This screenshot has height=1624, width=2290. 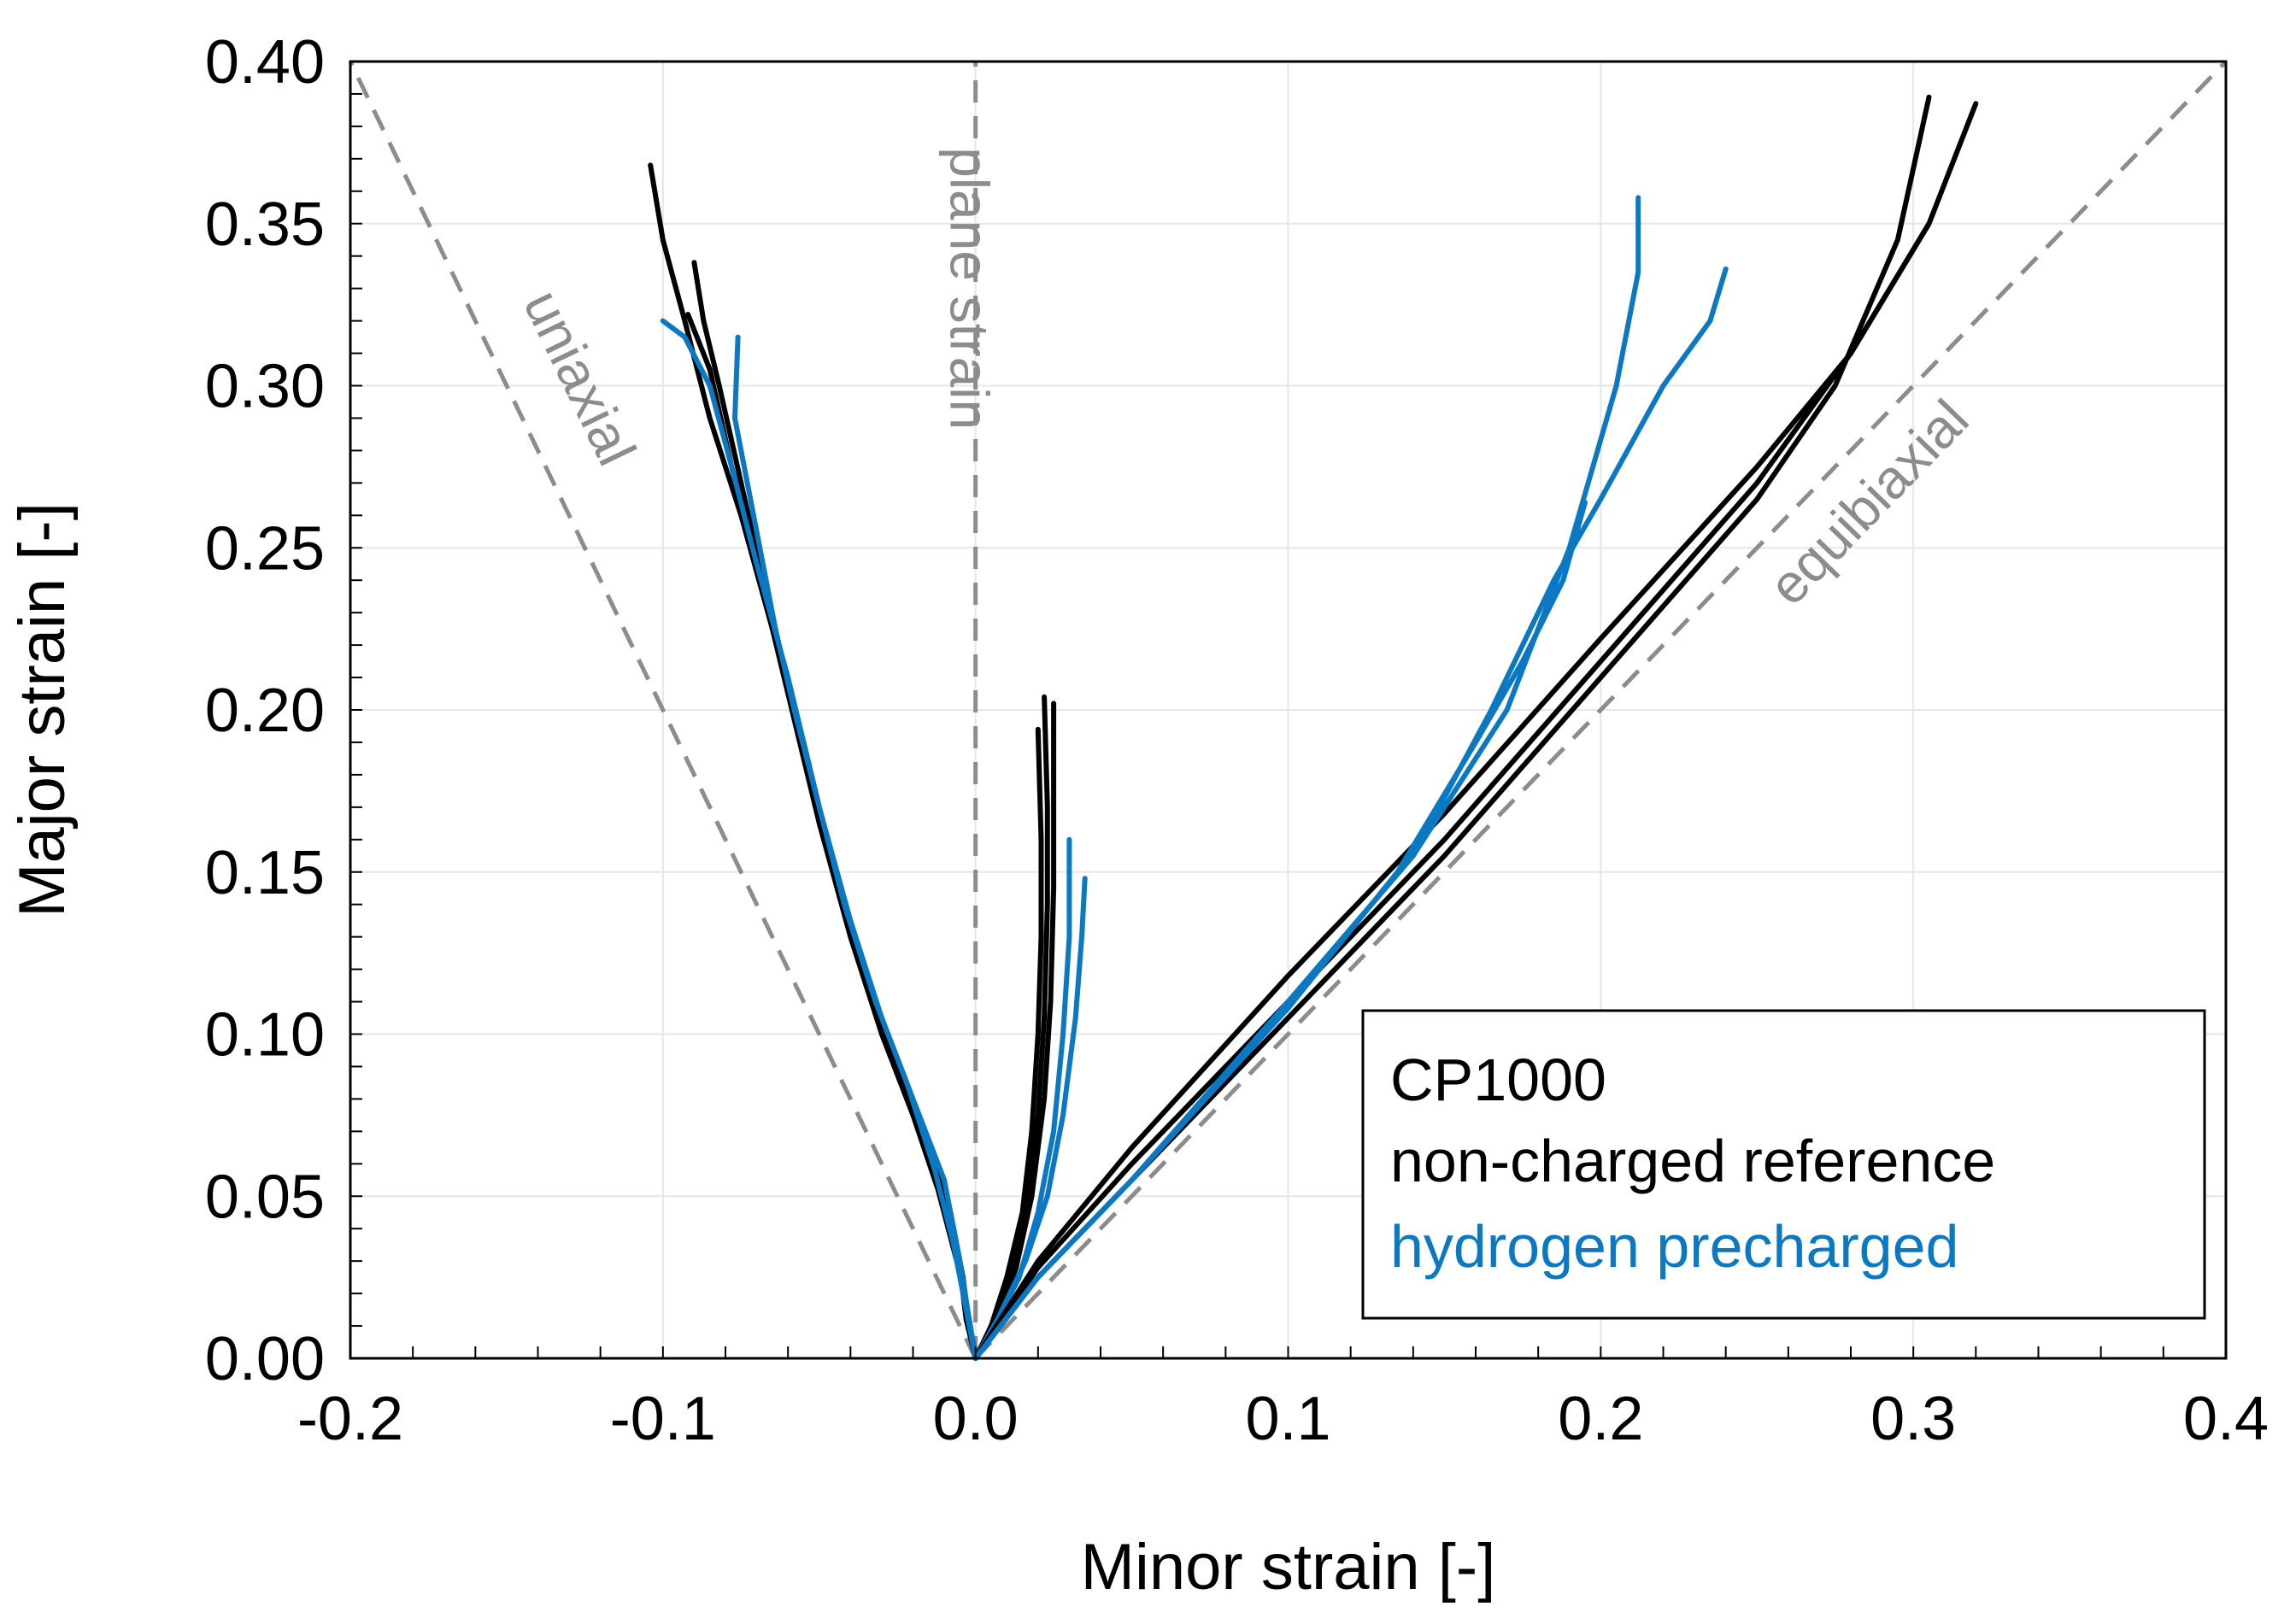 I want to click on x-tick-label: 0.0, so click(x=976, y=1419).